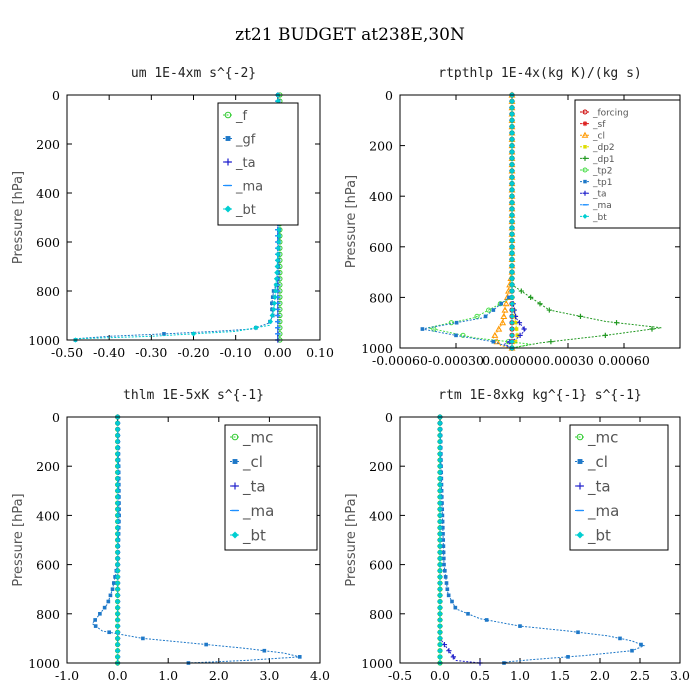  What do you see at coordinates (389, 417) in the screenshot?
I see `y-tick-label: 0` at bounding box center [389, 417].